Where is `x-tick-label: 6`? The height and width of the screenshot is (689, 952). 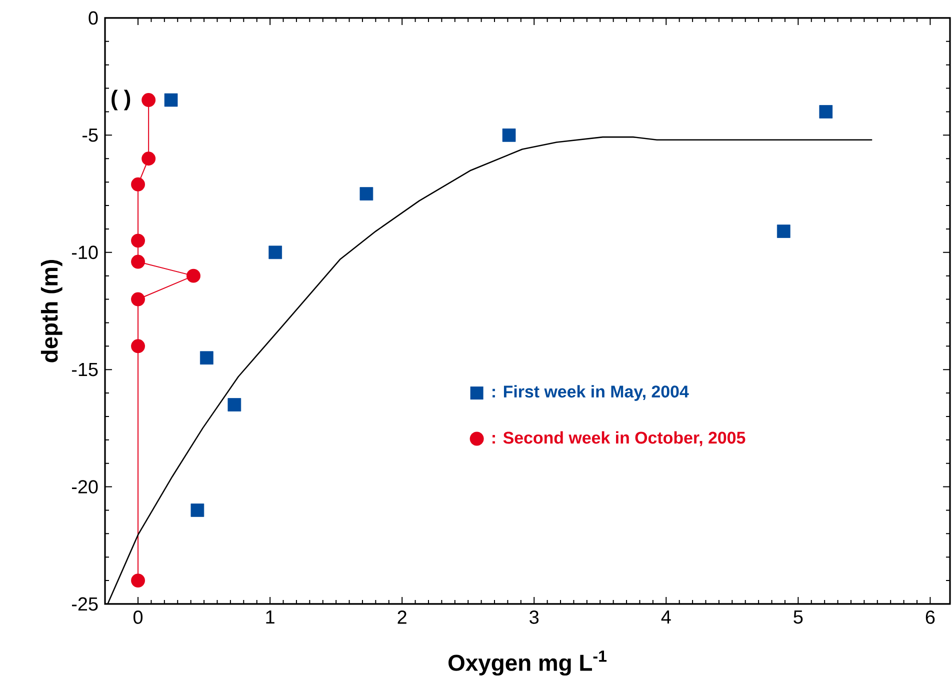 x-tick-label: 6 is located at coordinates (930, 617).